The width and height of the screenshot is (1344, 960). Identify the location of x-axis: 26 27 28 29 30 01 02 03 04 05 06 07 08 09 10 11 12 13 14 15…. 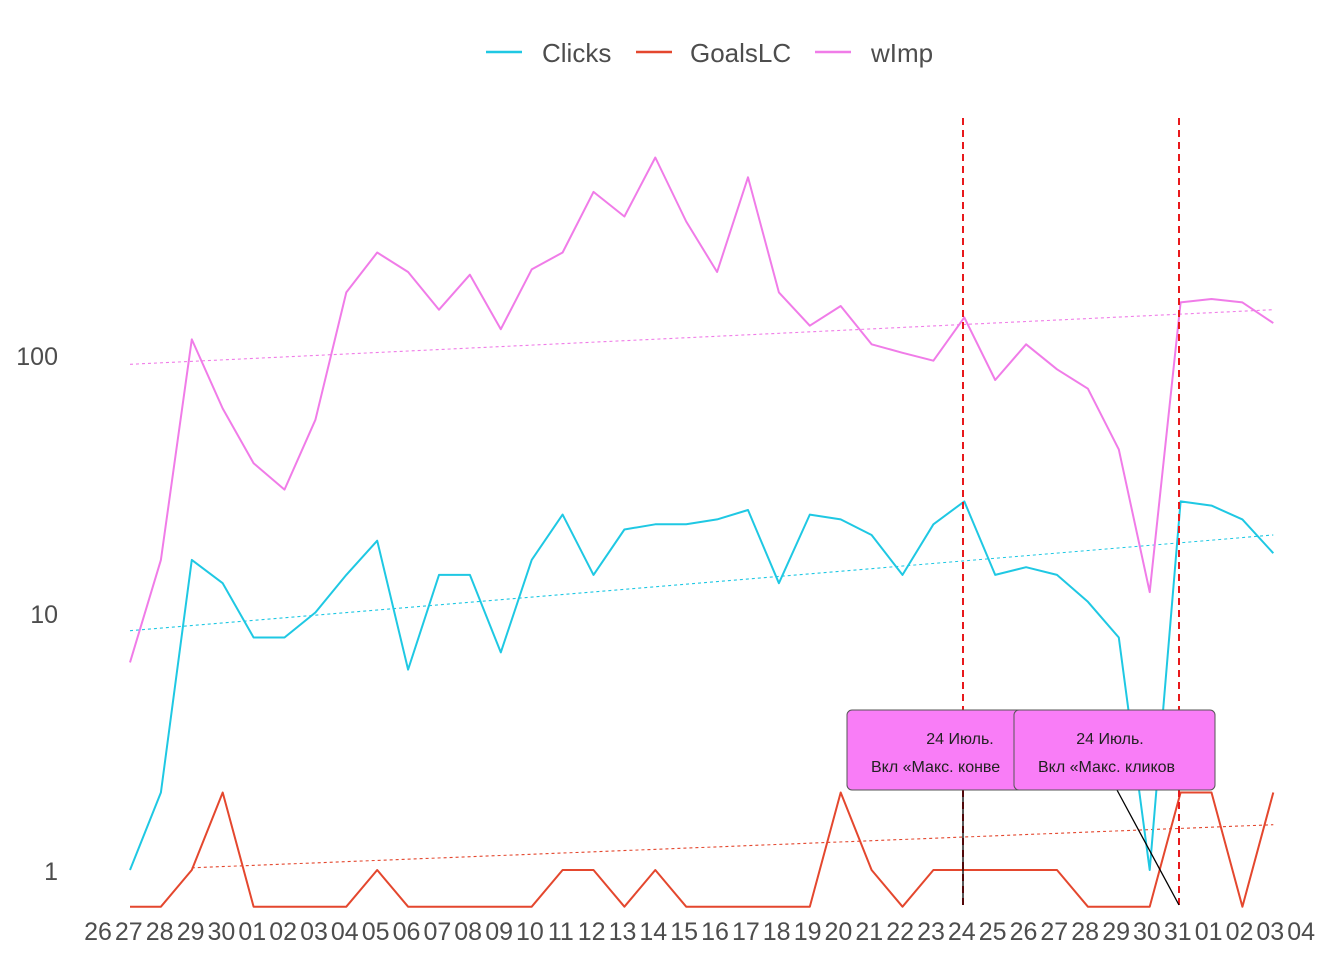
(699, 932).